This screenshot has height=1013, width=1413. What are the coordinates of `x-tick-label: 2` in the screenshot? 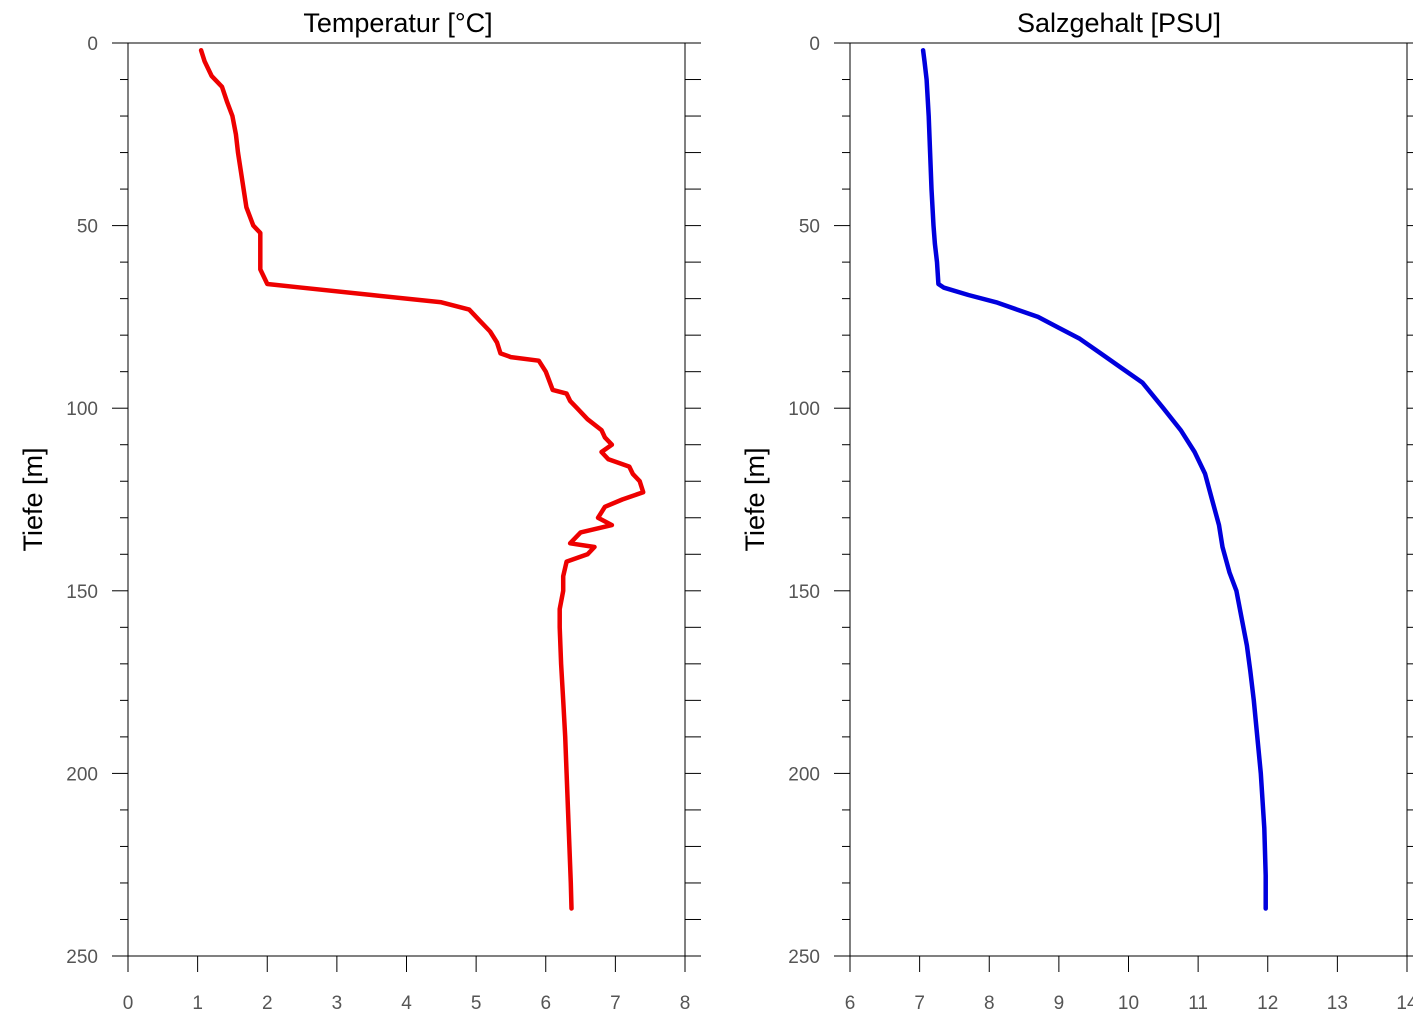 It's located at (267, 1003).